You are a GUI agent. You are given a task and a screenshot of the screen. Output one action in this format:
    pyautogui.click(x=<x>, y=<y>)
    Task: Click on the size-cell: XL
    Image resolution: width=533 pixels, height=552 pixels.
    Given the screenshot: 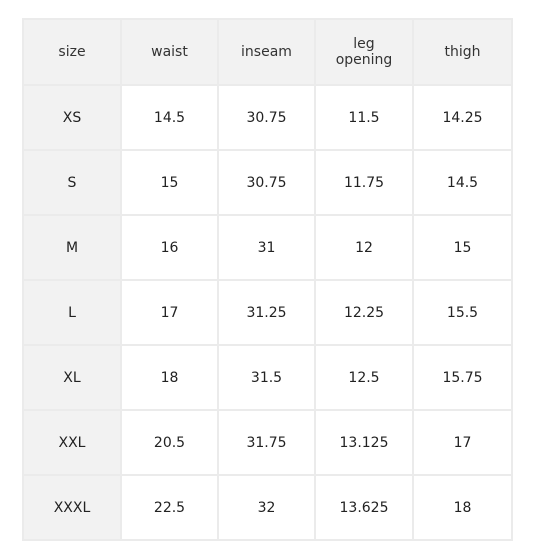 What is the action you would take?
    pyautogui.click(x=72, y=377)
    